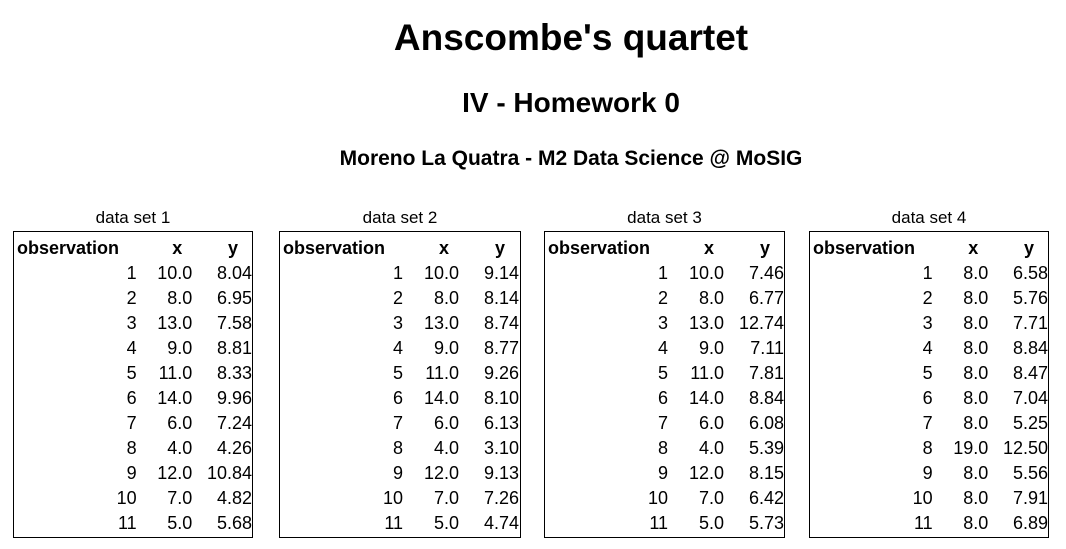  I want to click on observation-cell: 5, so click(927, 373).